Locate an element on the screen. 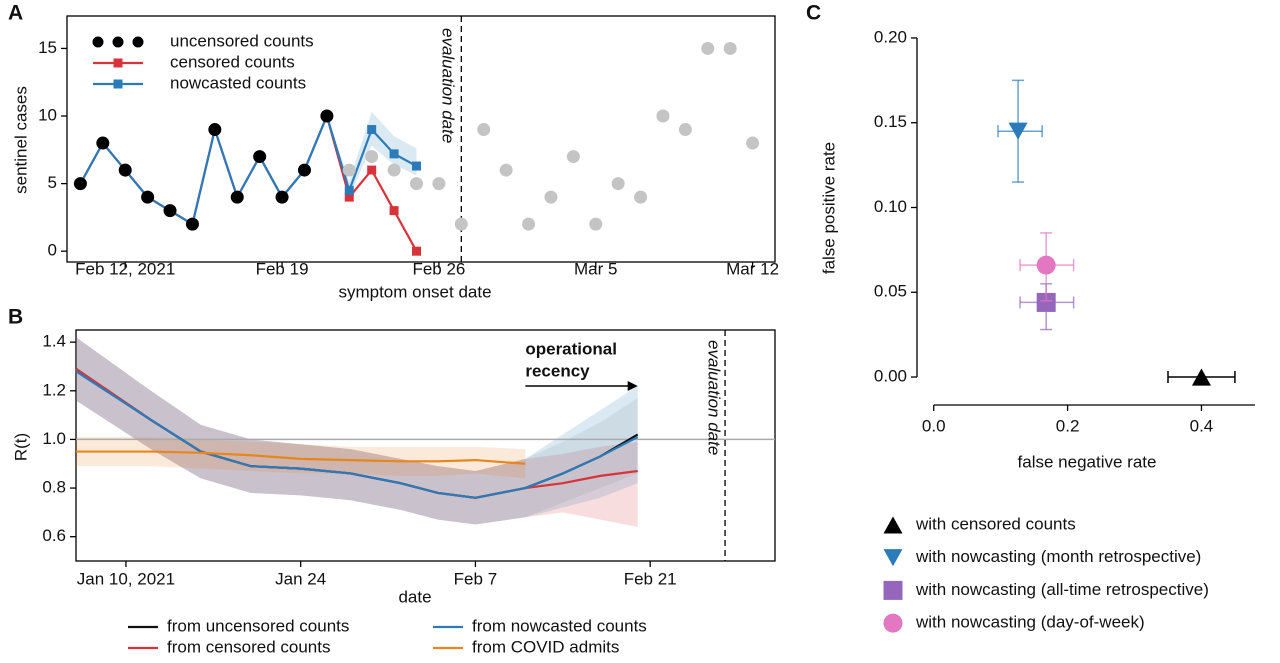 Image resolution: width=1280 pixels, height=663 pixels. x-tick-label: Feb 26 is located at coordinates (438, 268).